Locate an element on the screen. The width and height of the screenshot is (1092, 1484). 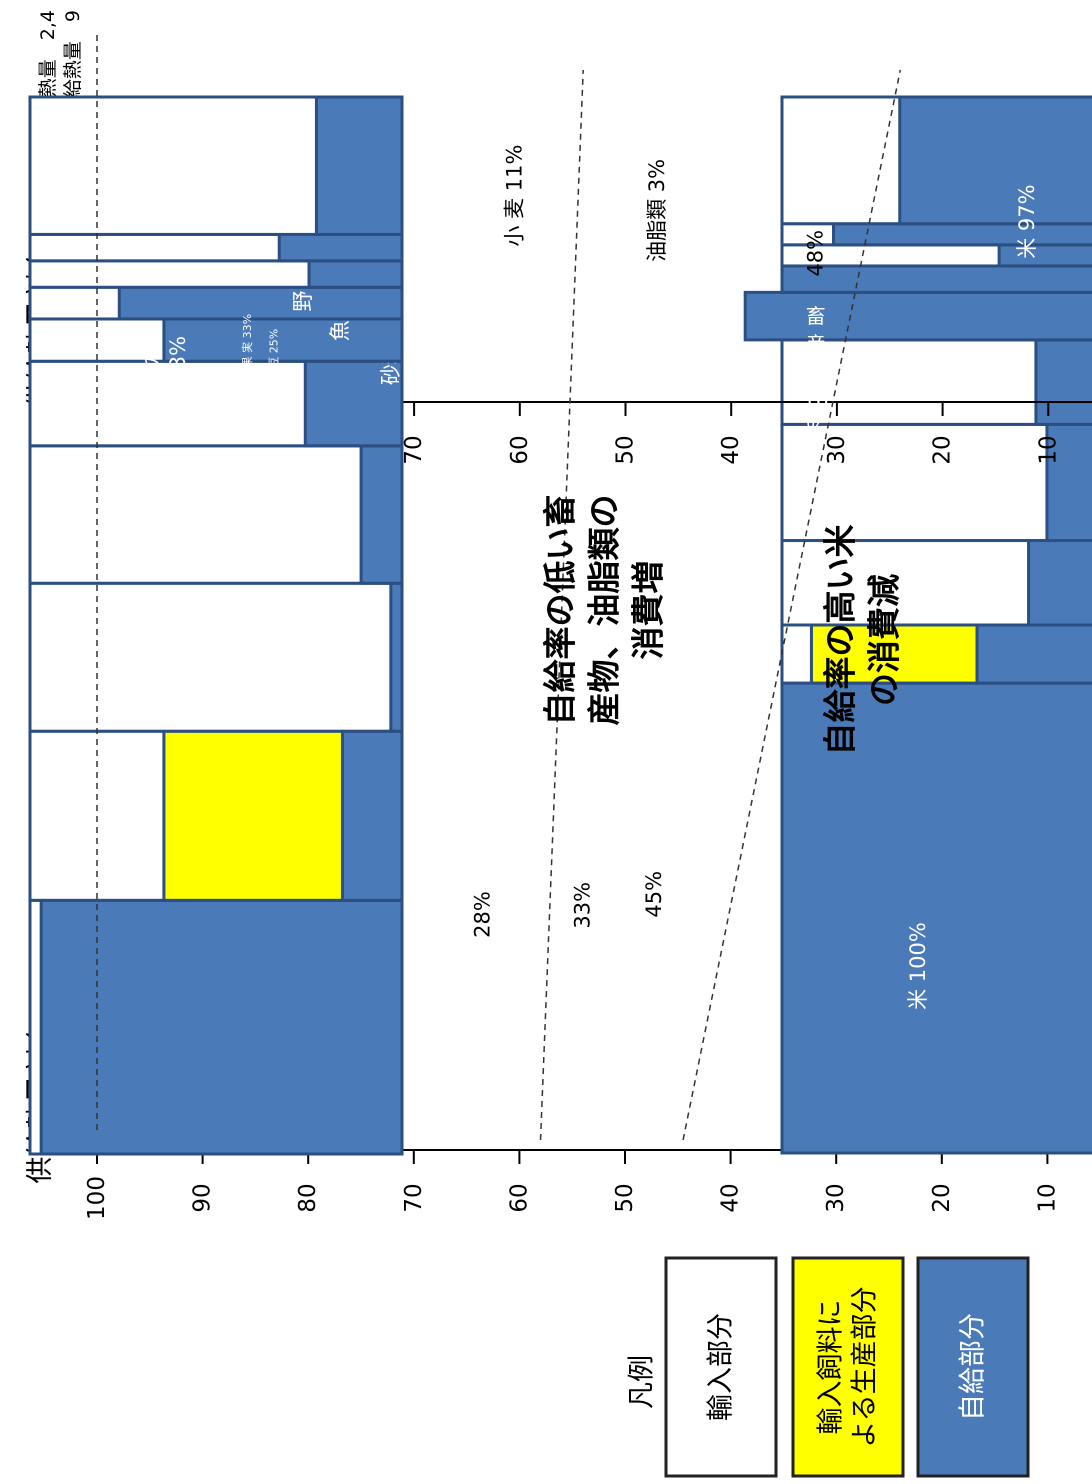
legend-label: 輸入部分 is located at coordinates (721, 1367).